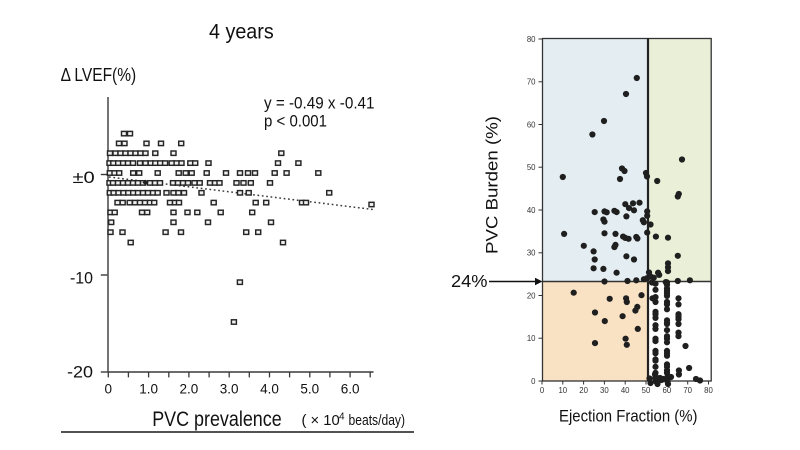 The height and width of the screenshot is (450, 800). What do you see at coordinates (377, 421) in the screenshot?
I see `svg-text: beats/day)` at bounding box center [377, 421].